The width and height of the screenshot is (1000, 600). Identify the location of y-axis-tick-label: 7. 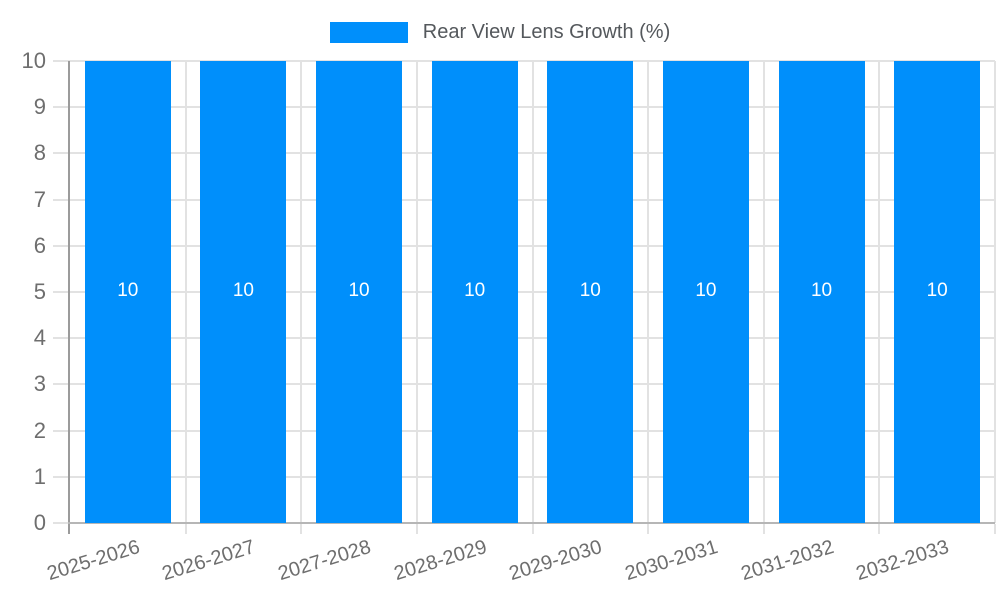
(39, 199).